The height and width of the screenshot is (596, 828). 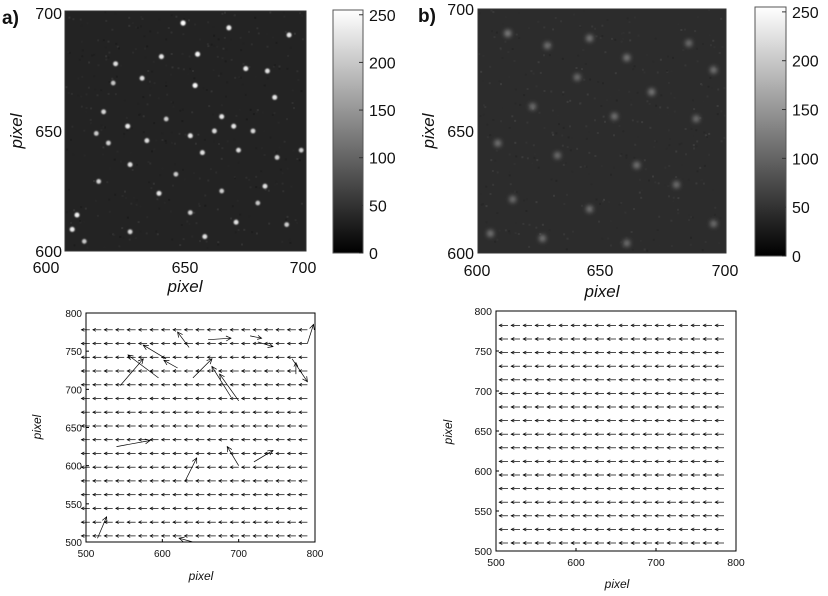 What do you see at coordinates (197, 433) in the screenshot?
I see `vector-a-arrows` at bounding box center [197, 433].